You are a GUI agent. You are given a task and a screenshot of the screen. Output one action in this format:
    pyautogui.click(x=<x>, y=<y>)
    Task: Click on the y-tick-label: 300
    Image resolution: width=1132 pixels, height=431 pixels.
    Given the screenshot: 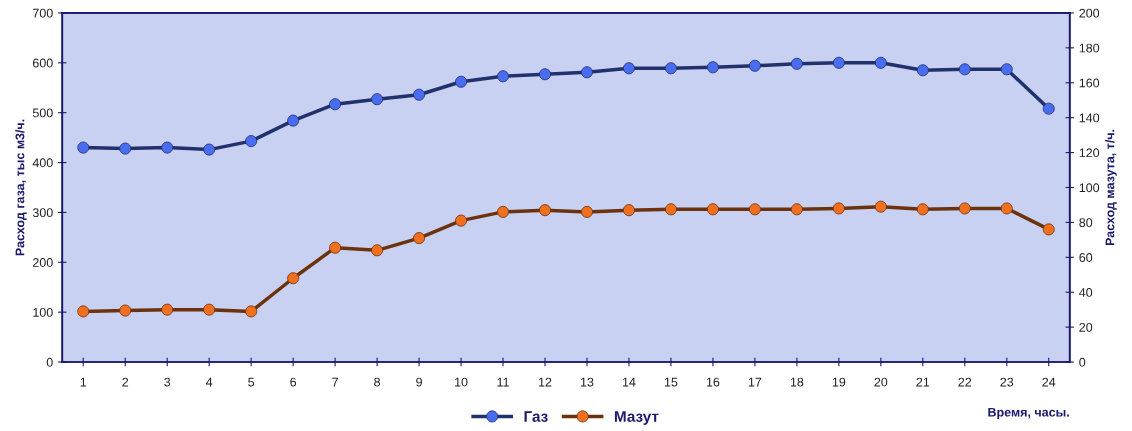 What is the action you would take?
    pyautogui.click(x=42, y=213)
    